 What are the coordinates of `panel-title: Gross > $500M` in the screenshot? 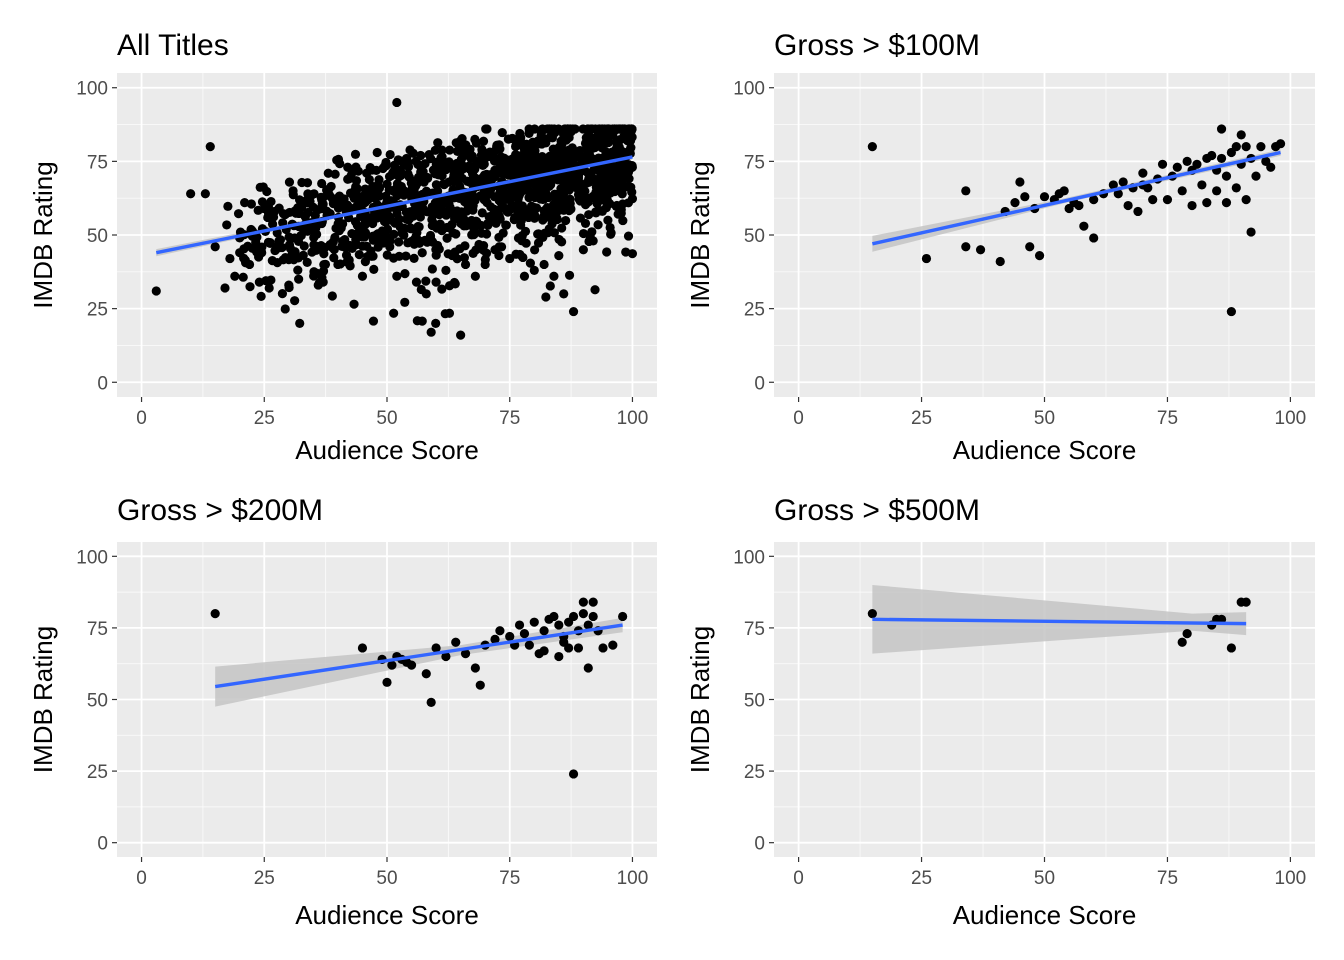 It's located at (877, 510).